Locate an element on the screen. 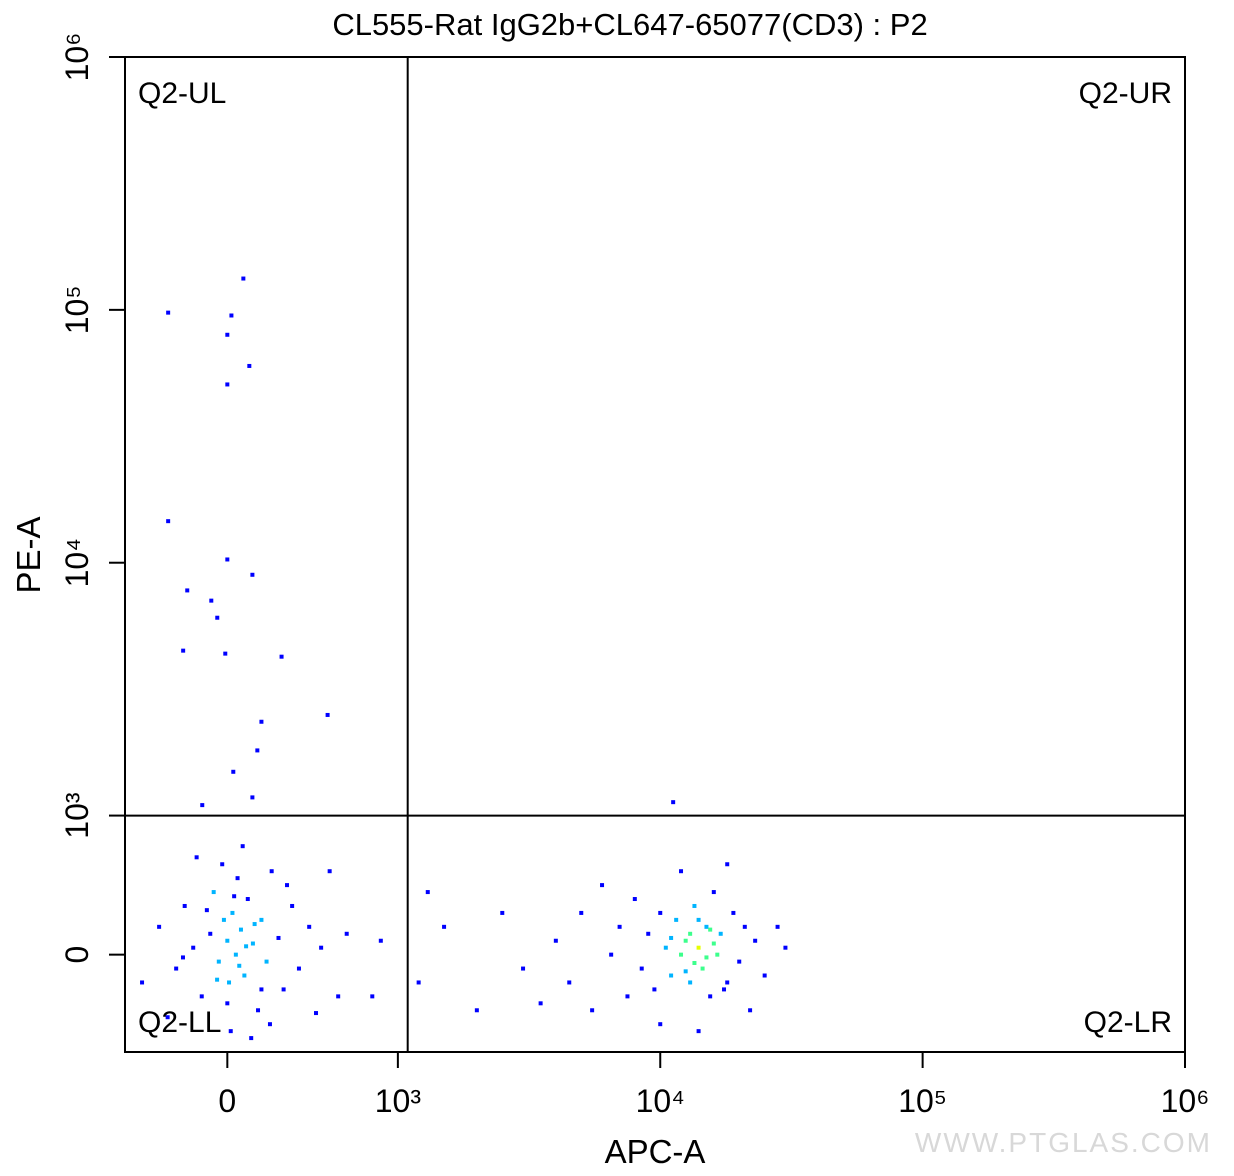 This screenshot has width=1234, height=1176. y-axis-label: PE-A is located at coordinates (28, 554).